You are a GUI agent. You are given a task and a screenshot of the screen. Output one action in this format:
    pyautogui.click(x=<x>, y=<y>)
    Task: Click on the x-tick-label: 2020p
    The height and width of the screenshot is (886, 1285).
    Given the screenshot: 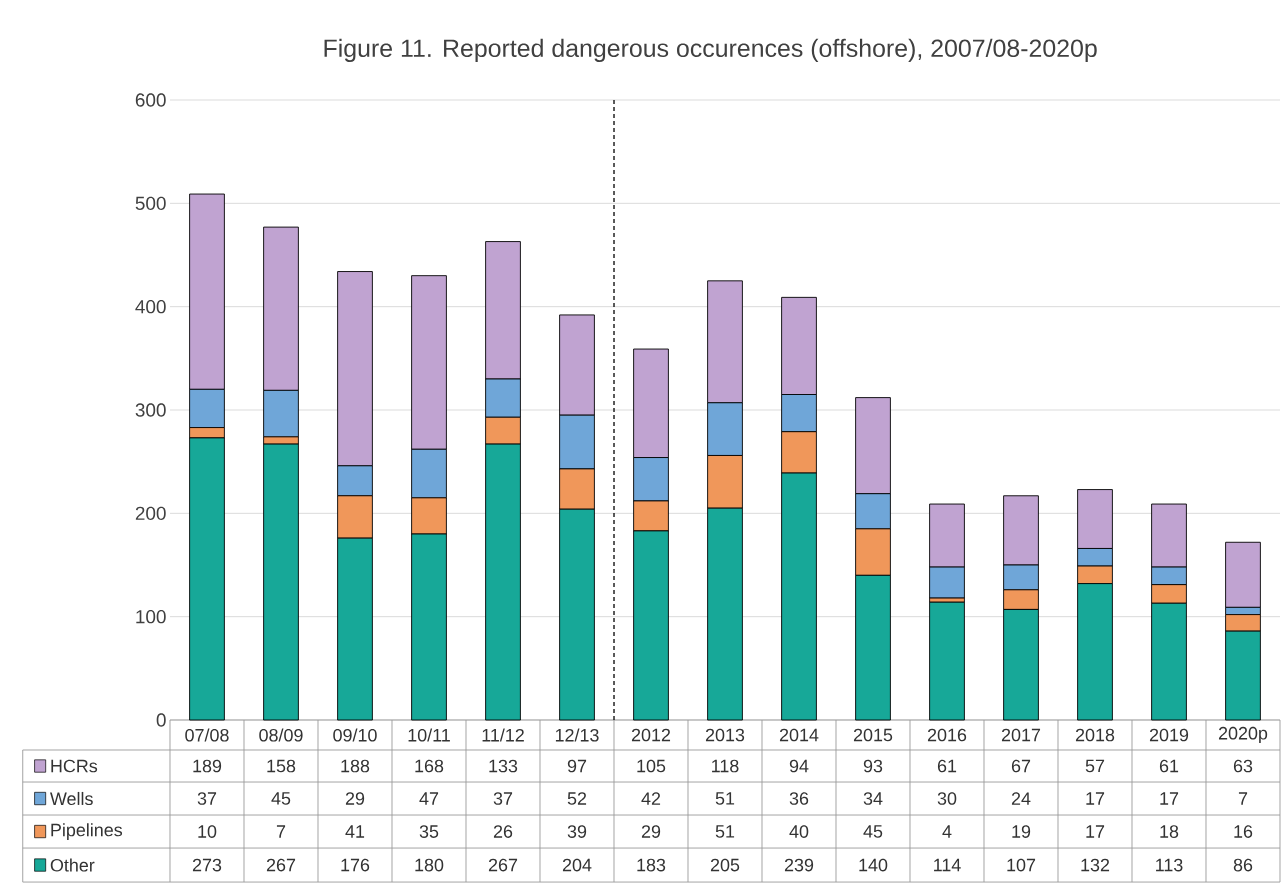 What is the action you would take?
    pyautogui.click(x=1243, y=735)
    